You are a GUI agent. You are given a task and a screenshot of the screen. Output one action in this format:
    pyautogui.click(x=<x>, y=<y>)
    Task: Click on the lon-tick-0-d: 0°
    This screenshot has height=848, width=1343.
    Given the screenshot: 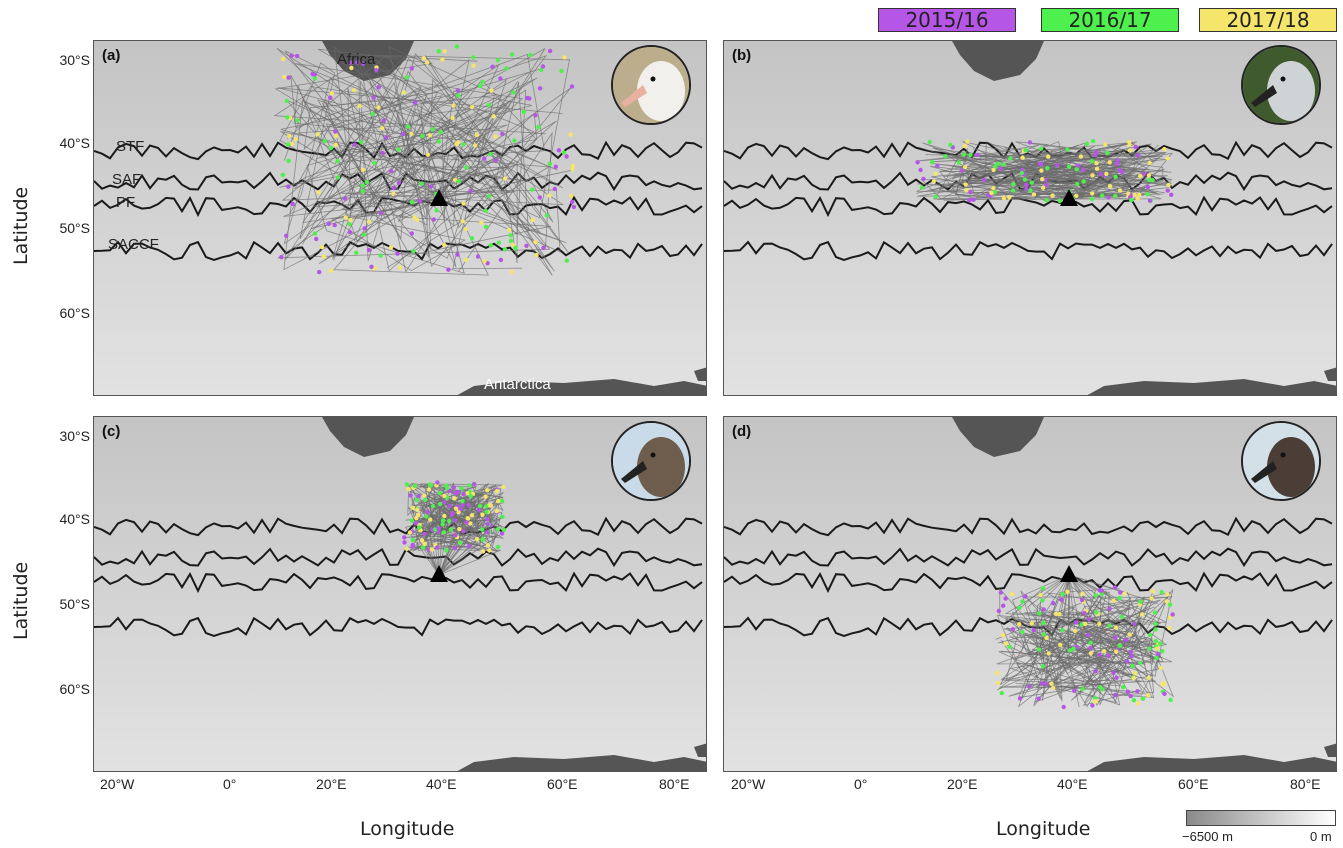 What is the action you would take?
    pyautogui.click(x=861, y=784)
    